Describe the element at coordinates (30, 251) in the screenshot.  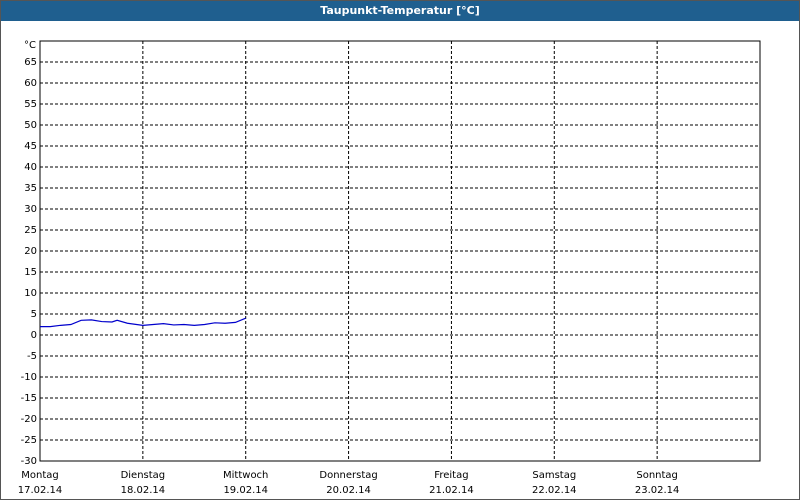
I see `y-tick-label: 20` at that location.